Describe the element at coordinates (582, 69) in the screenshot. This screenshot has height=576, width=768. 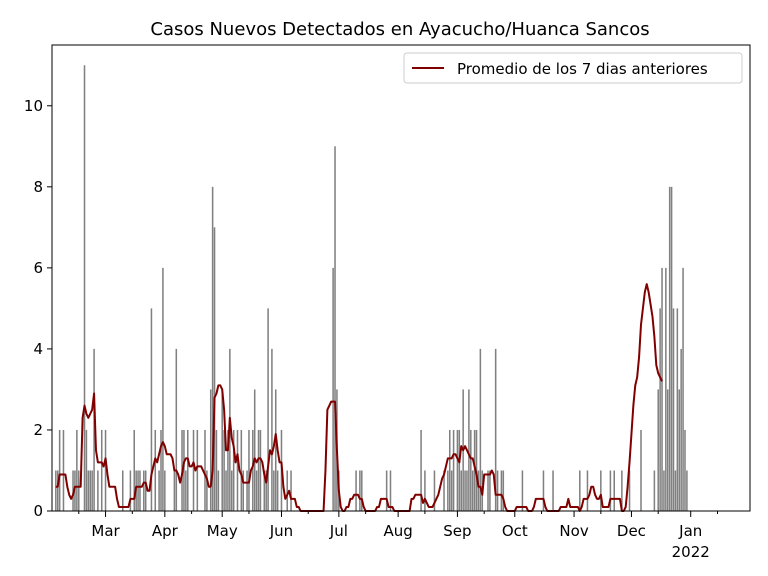
I see `legend-entry-label: Promedio de los 7 dias anteriores` at that location.